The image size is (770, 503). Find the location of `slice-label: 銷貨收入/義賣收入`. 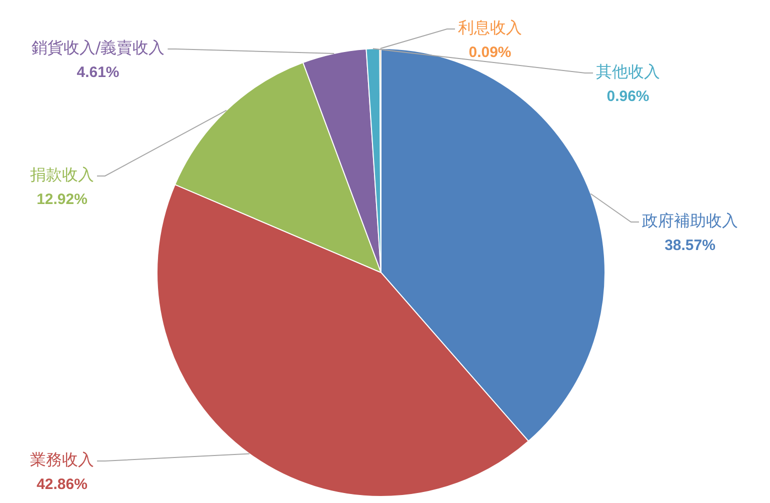

slice-label: 銷貨收入/義賣收入 is located at coordinates (98, 48).